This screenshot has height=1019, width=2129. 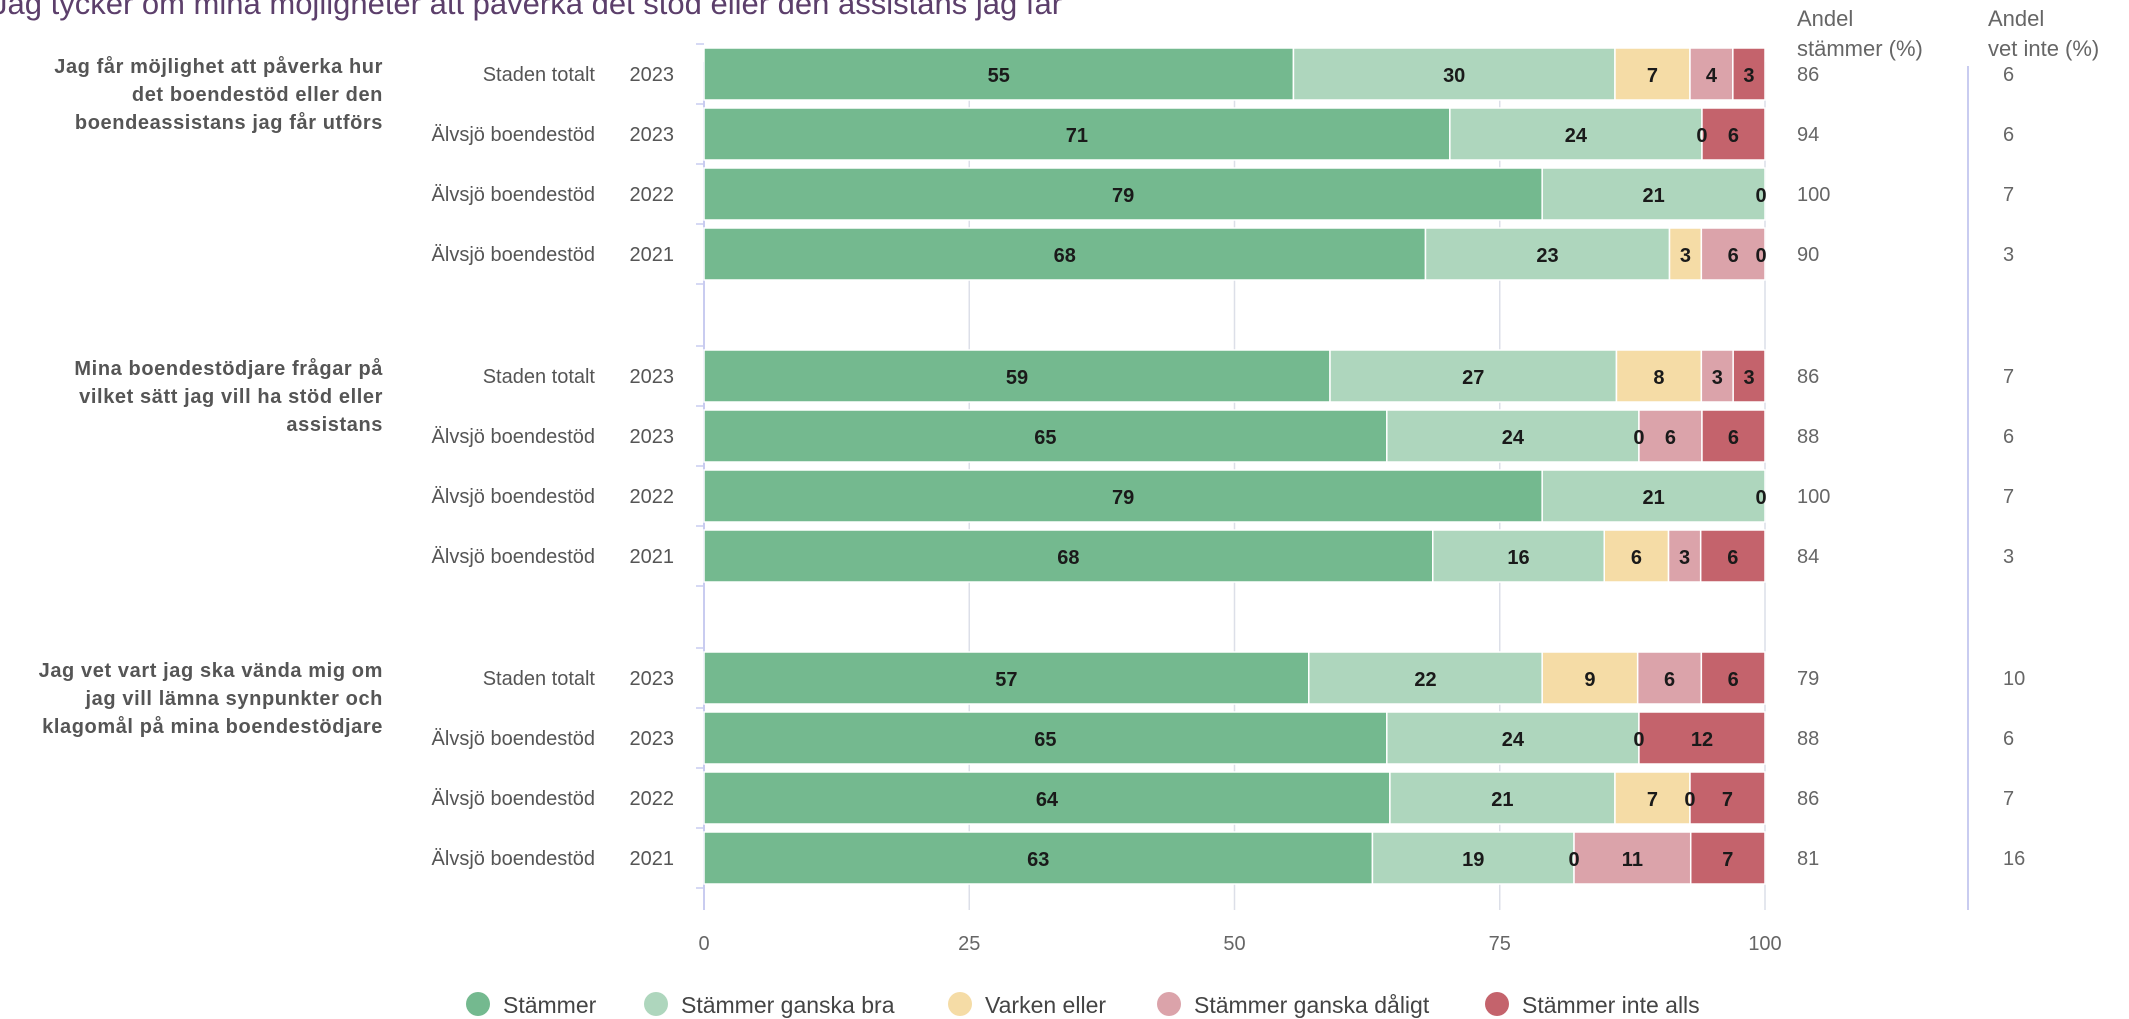 I want to click on question-label: Jag får möjlighet att påverka hur, so click(x=218, y=66).